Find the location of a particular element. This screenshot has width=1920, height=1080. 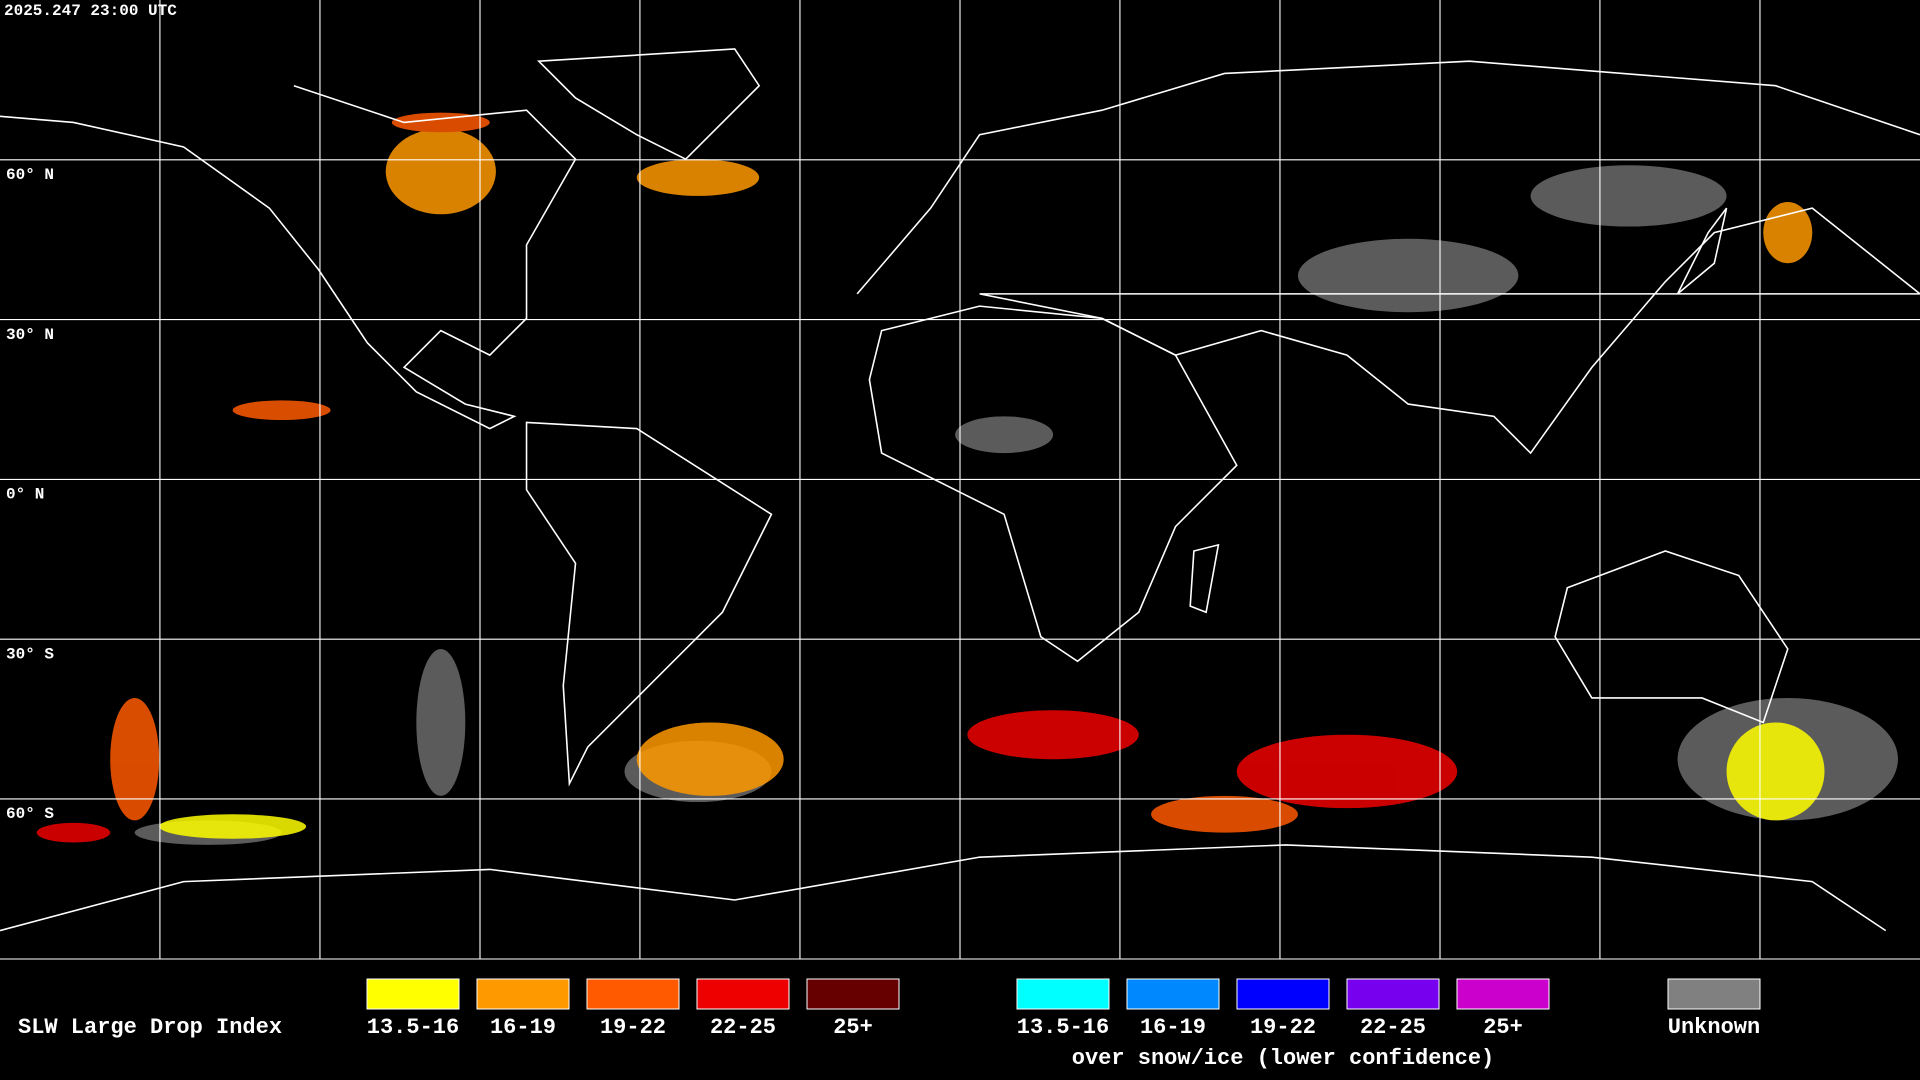

legend-label: Unknown is located at coordinates (1714, 1027).